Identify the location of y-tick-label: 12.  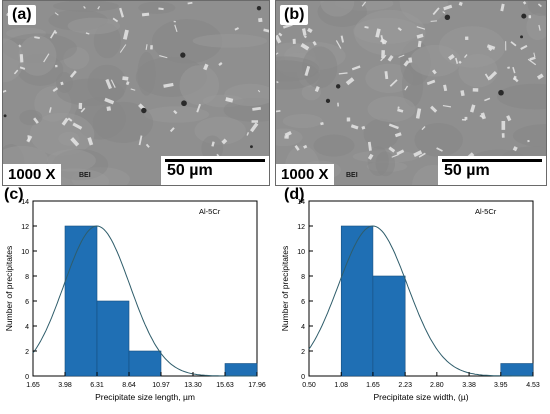
(301, 227).